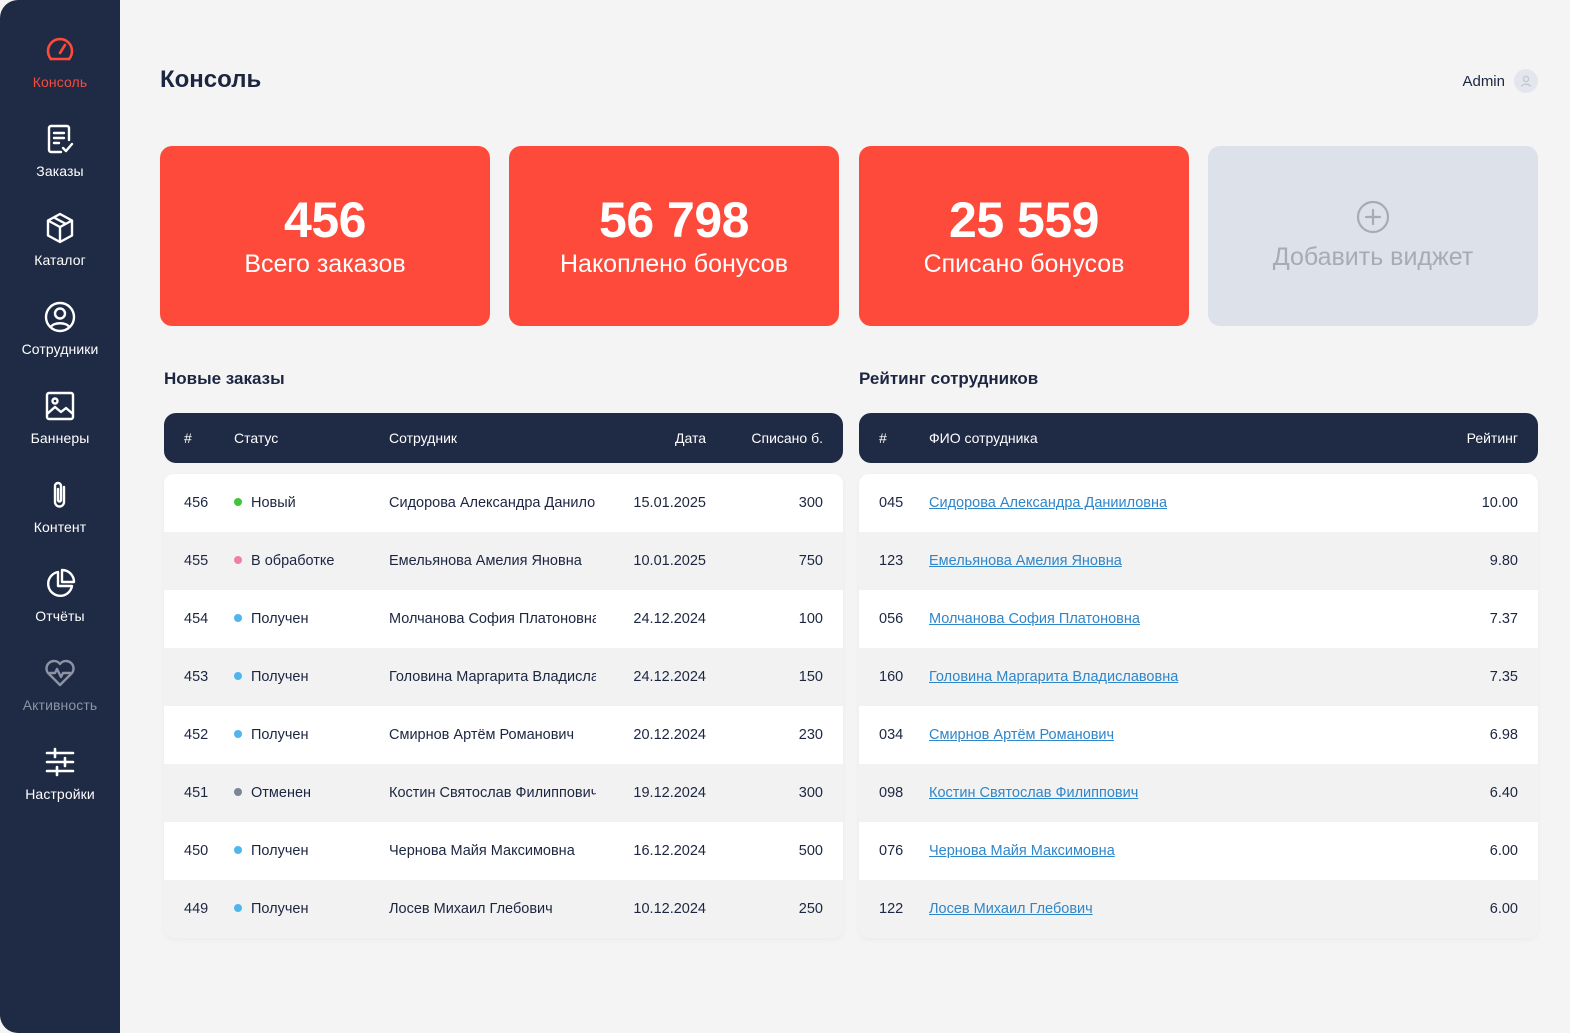 The image size is (1570, 1033). I want to click on sidebar-item-banners: Баннеры, so click(60, 429).